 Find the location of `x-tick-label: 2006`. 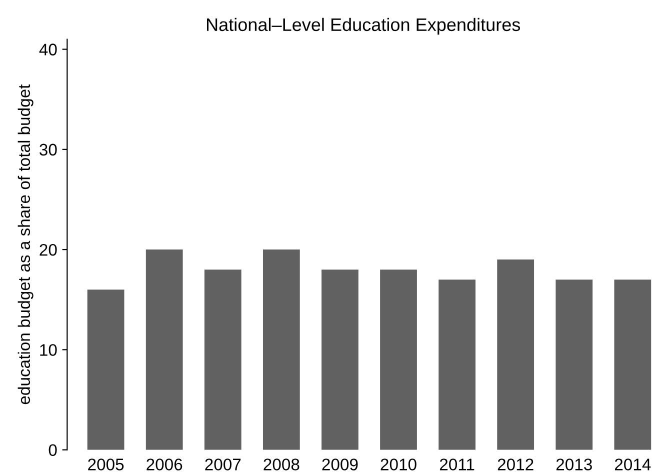

x-tick-label: 2006 is located at coordinates (164, 464).